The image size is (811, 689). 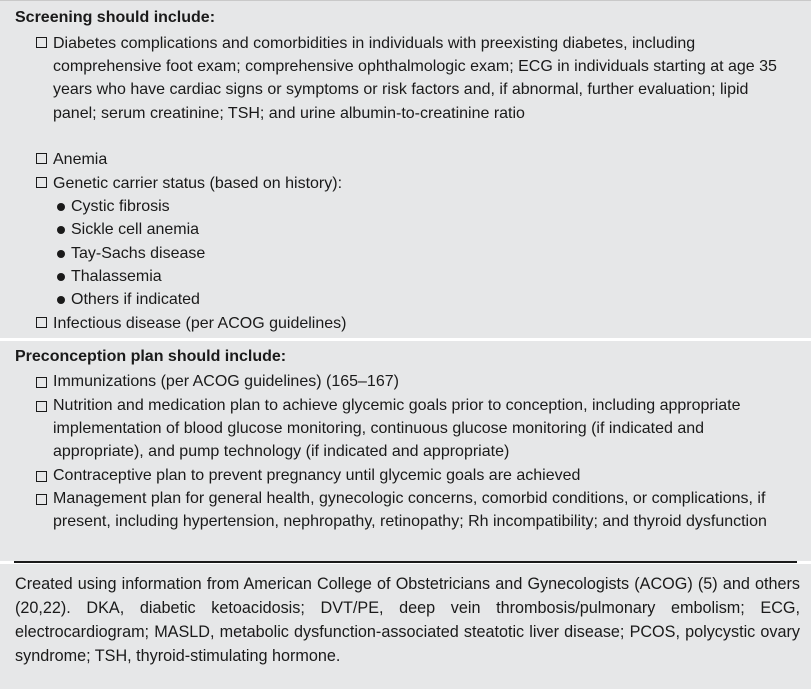 I want to click on genetic-bullet-text: Others if indicated, so click(x=135, y=299).